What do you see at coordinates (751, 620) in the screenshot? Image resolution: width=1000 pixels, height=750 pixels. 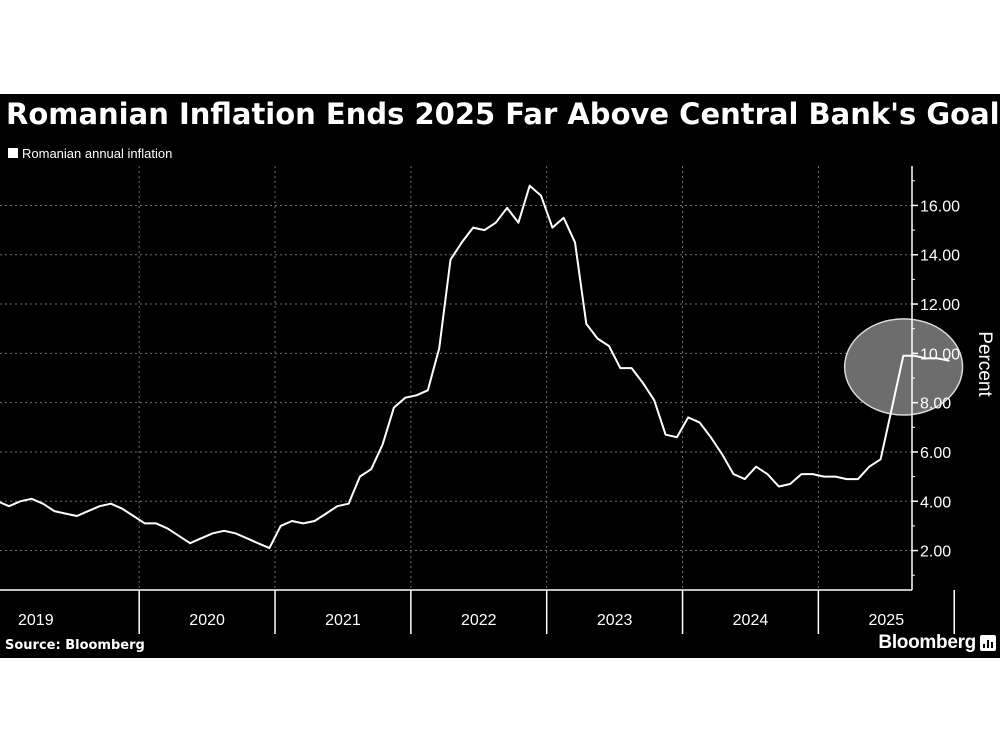 I see `x-tick-label: 2024` at bounding box center [751, 620].